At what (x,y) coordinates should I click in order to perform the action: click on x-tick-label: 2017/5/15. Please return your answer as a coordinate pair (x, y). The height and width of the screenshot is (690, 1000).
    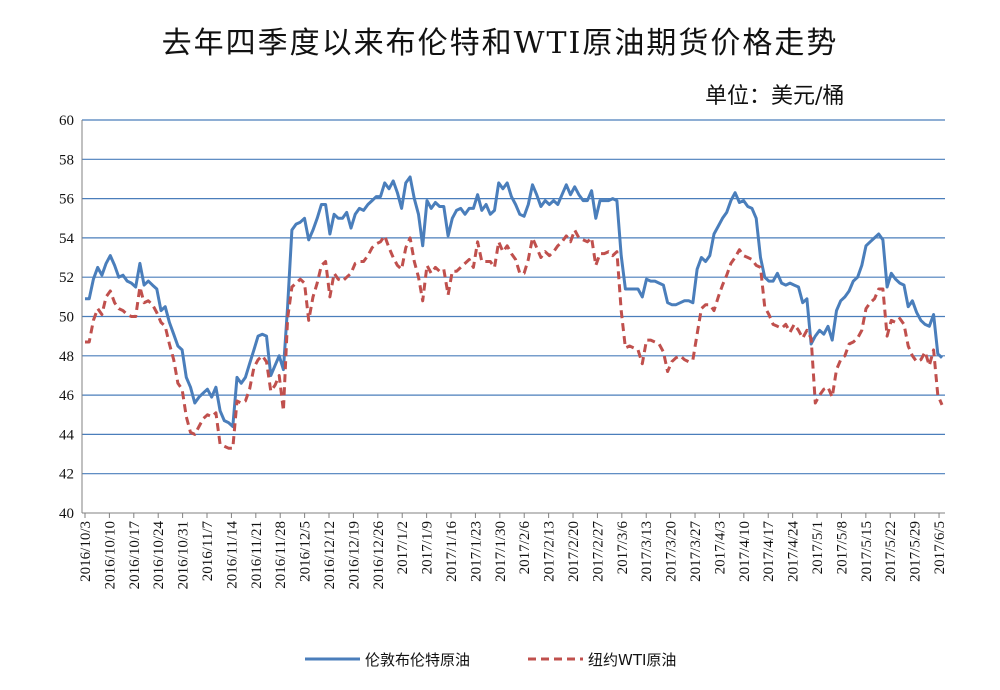
    Looking at the image, I should click on (867, 551).